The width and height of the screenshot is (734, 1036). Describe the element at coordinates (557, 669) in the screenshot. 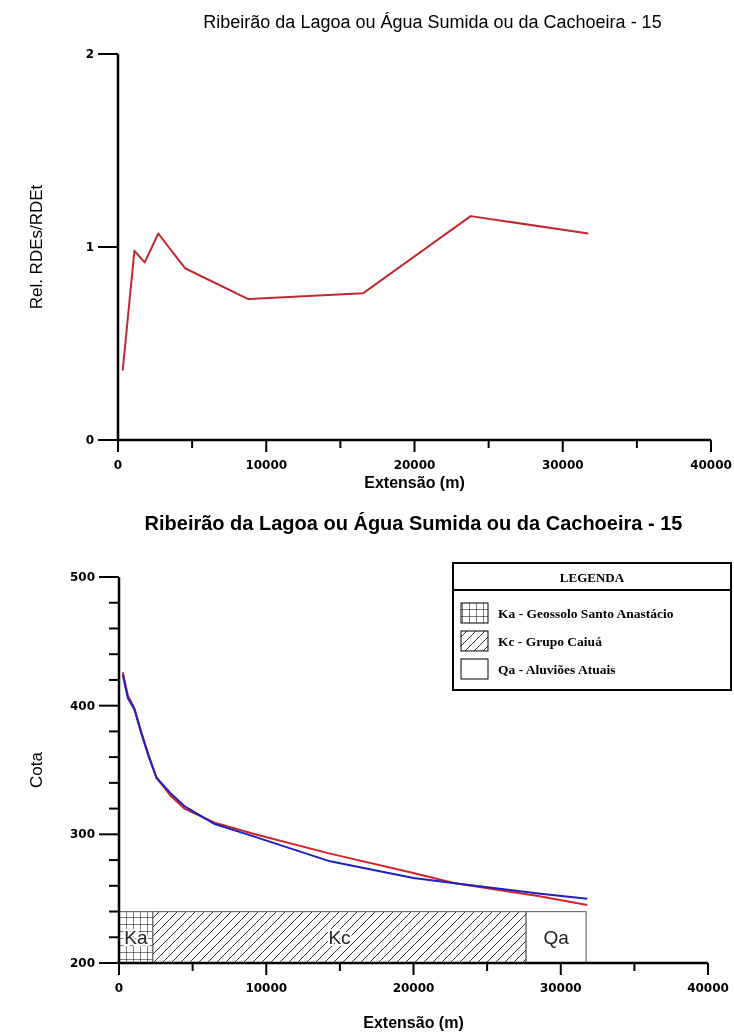

I see `annotation: Qa - Aluviões Atuais` at that location.